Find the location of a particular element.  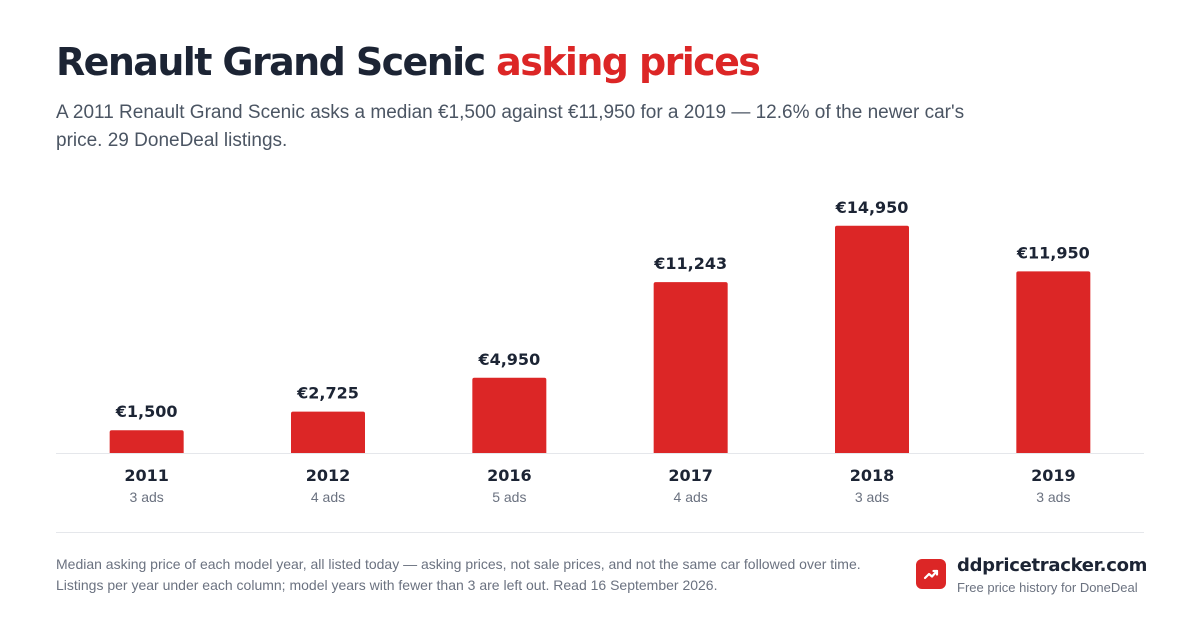

bar-group: €1,500 2011 3 ads is located at coordinates (146, 453).